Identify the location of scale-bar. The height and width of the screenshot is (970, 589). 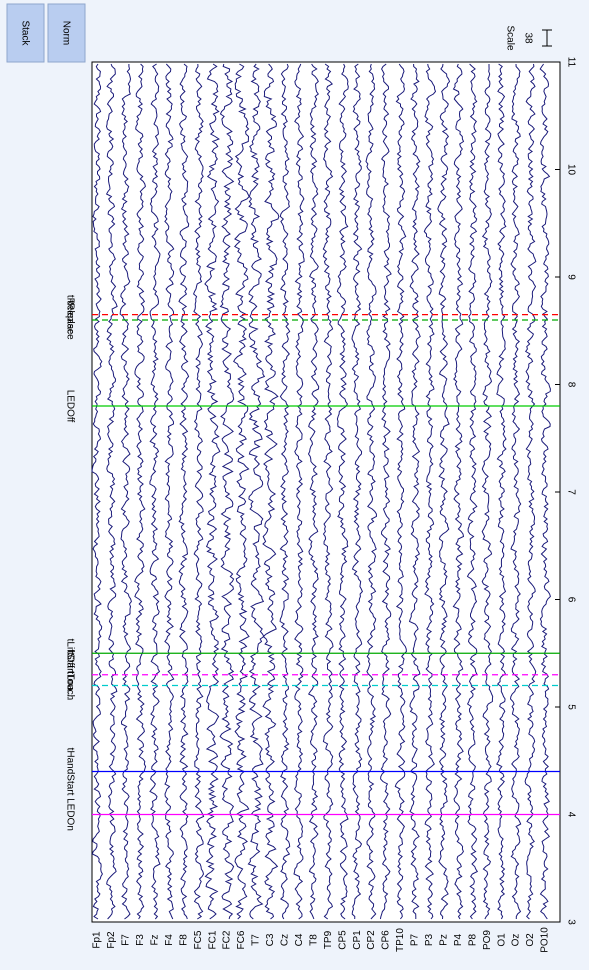
(547, 38).